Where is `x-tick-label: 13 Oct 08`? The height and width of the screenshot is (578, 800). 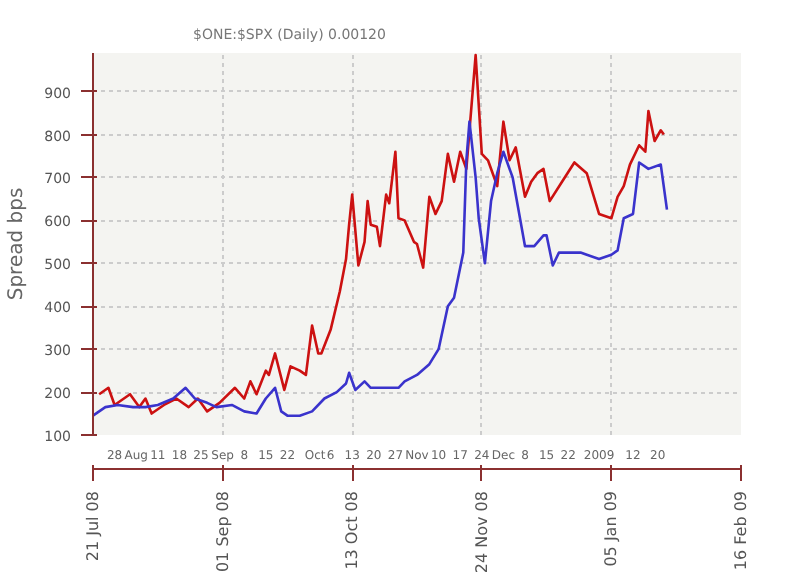 x-tick-label: 13 Oct 08 is located at coordinates (352, 530).